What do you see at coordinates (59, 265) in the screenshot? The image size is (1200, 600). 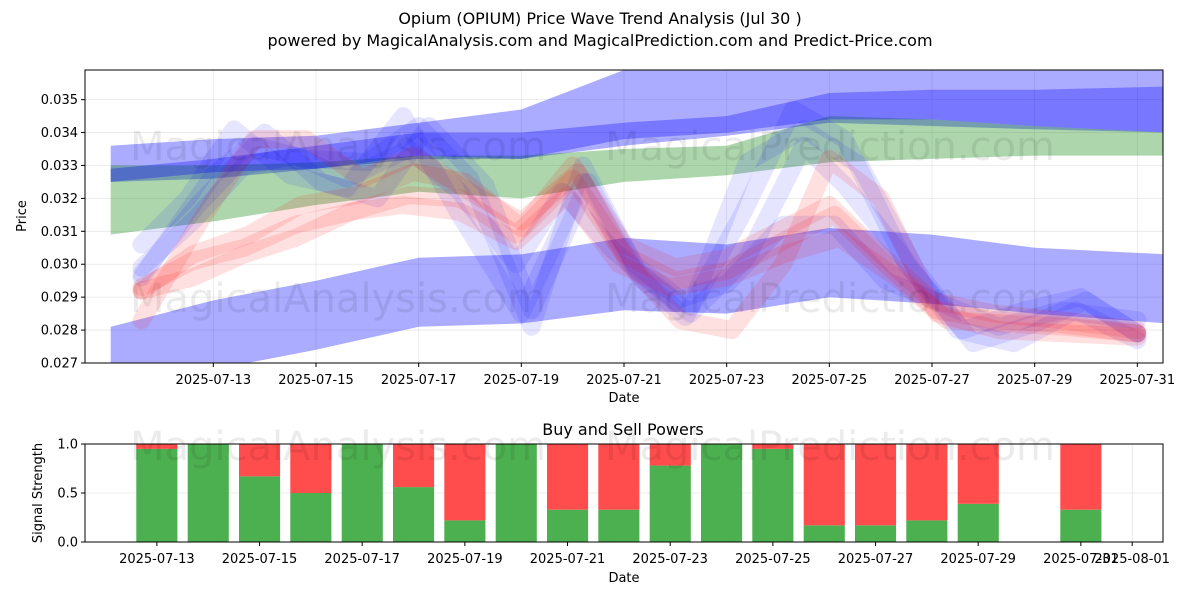 I see `price-y-tick-label: 0.030` at bounding box center [59, 265].